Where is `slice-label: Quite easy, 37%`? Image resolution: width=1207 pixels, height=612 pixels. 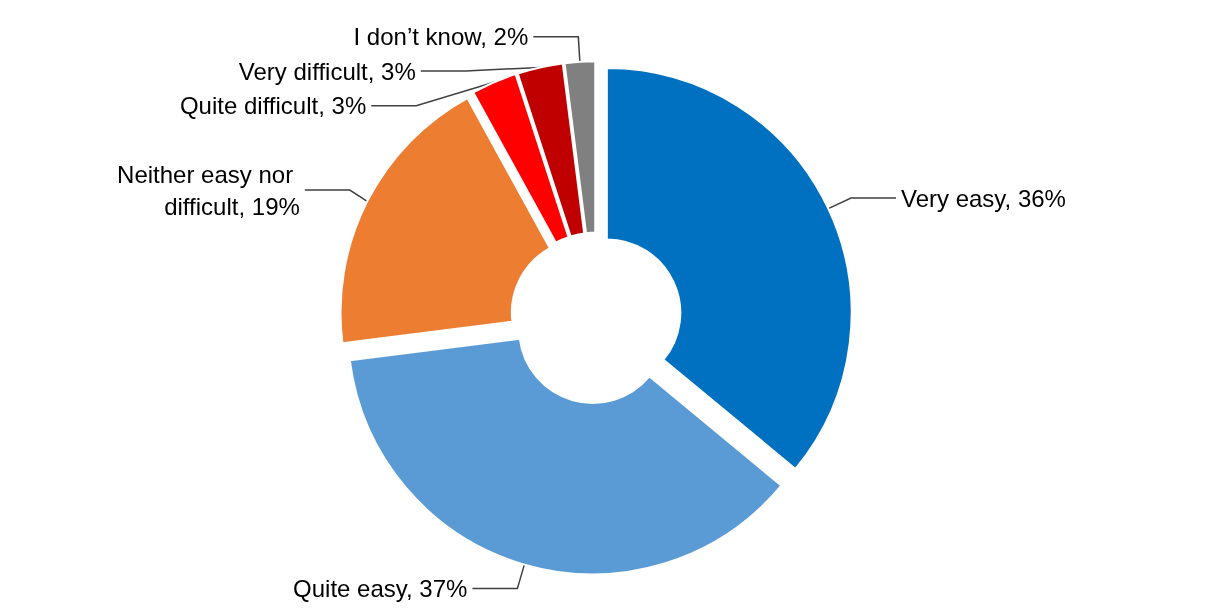
slice-label: Quite easy, 37% is located at coordinates (380, 589).